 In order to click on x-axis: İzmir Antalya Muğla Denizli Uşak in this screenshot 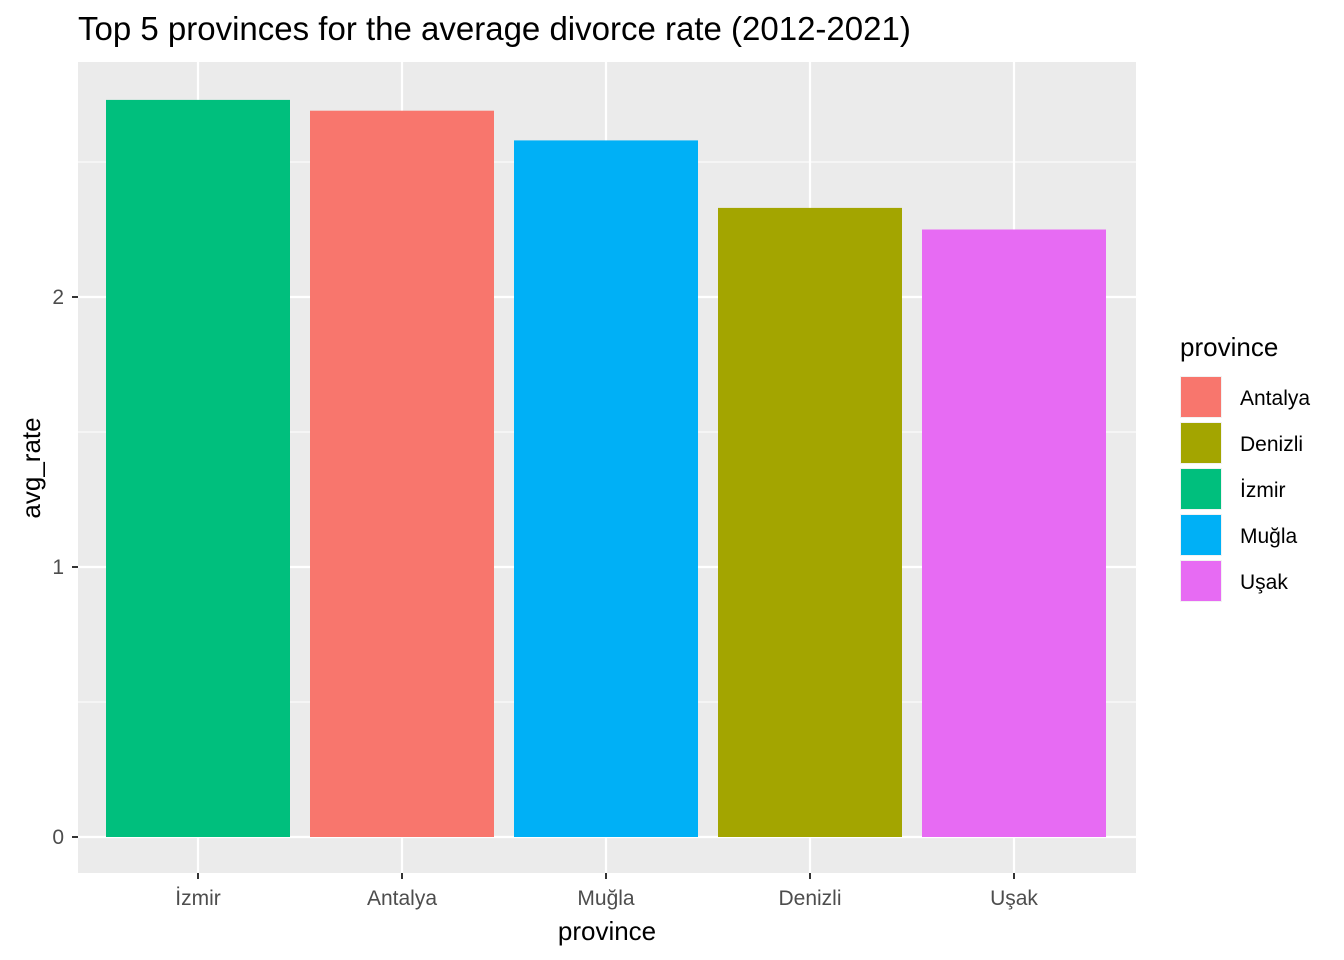, I will do `click(606, 891)`.